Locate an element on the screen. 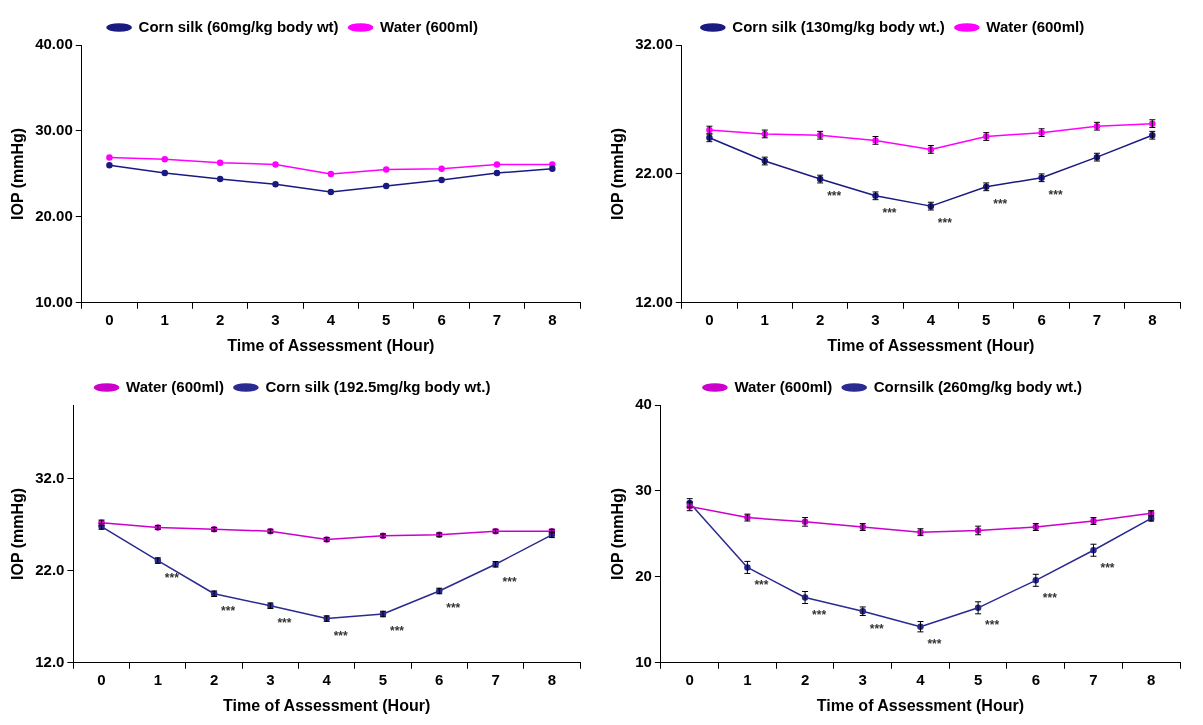 The height and width of the screenshot is (725, 1203). y-tick-label: 40 is located at coordinates (643, 404).